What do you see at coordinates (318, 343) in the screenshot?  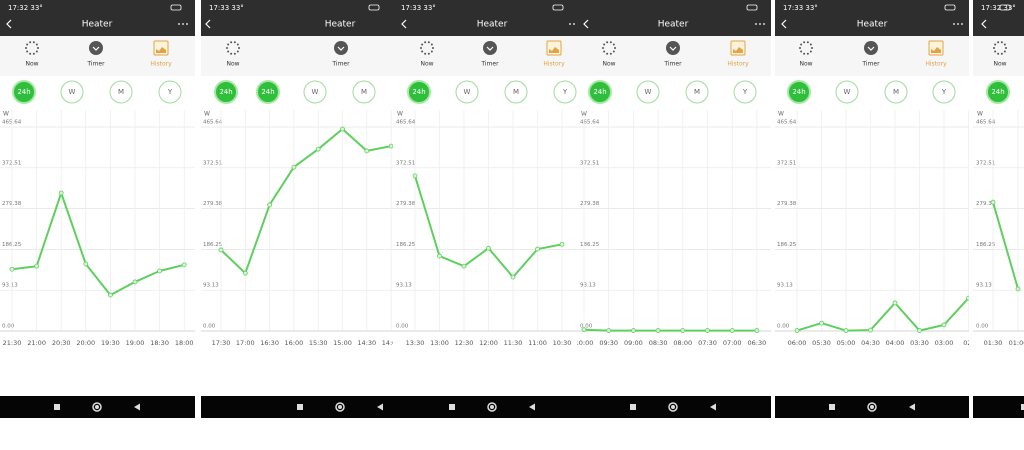 I see `x-tick-label: 15:30` at bounding box center [318, 343].